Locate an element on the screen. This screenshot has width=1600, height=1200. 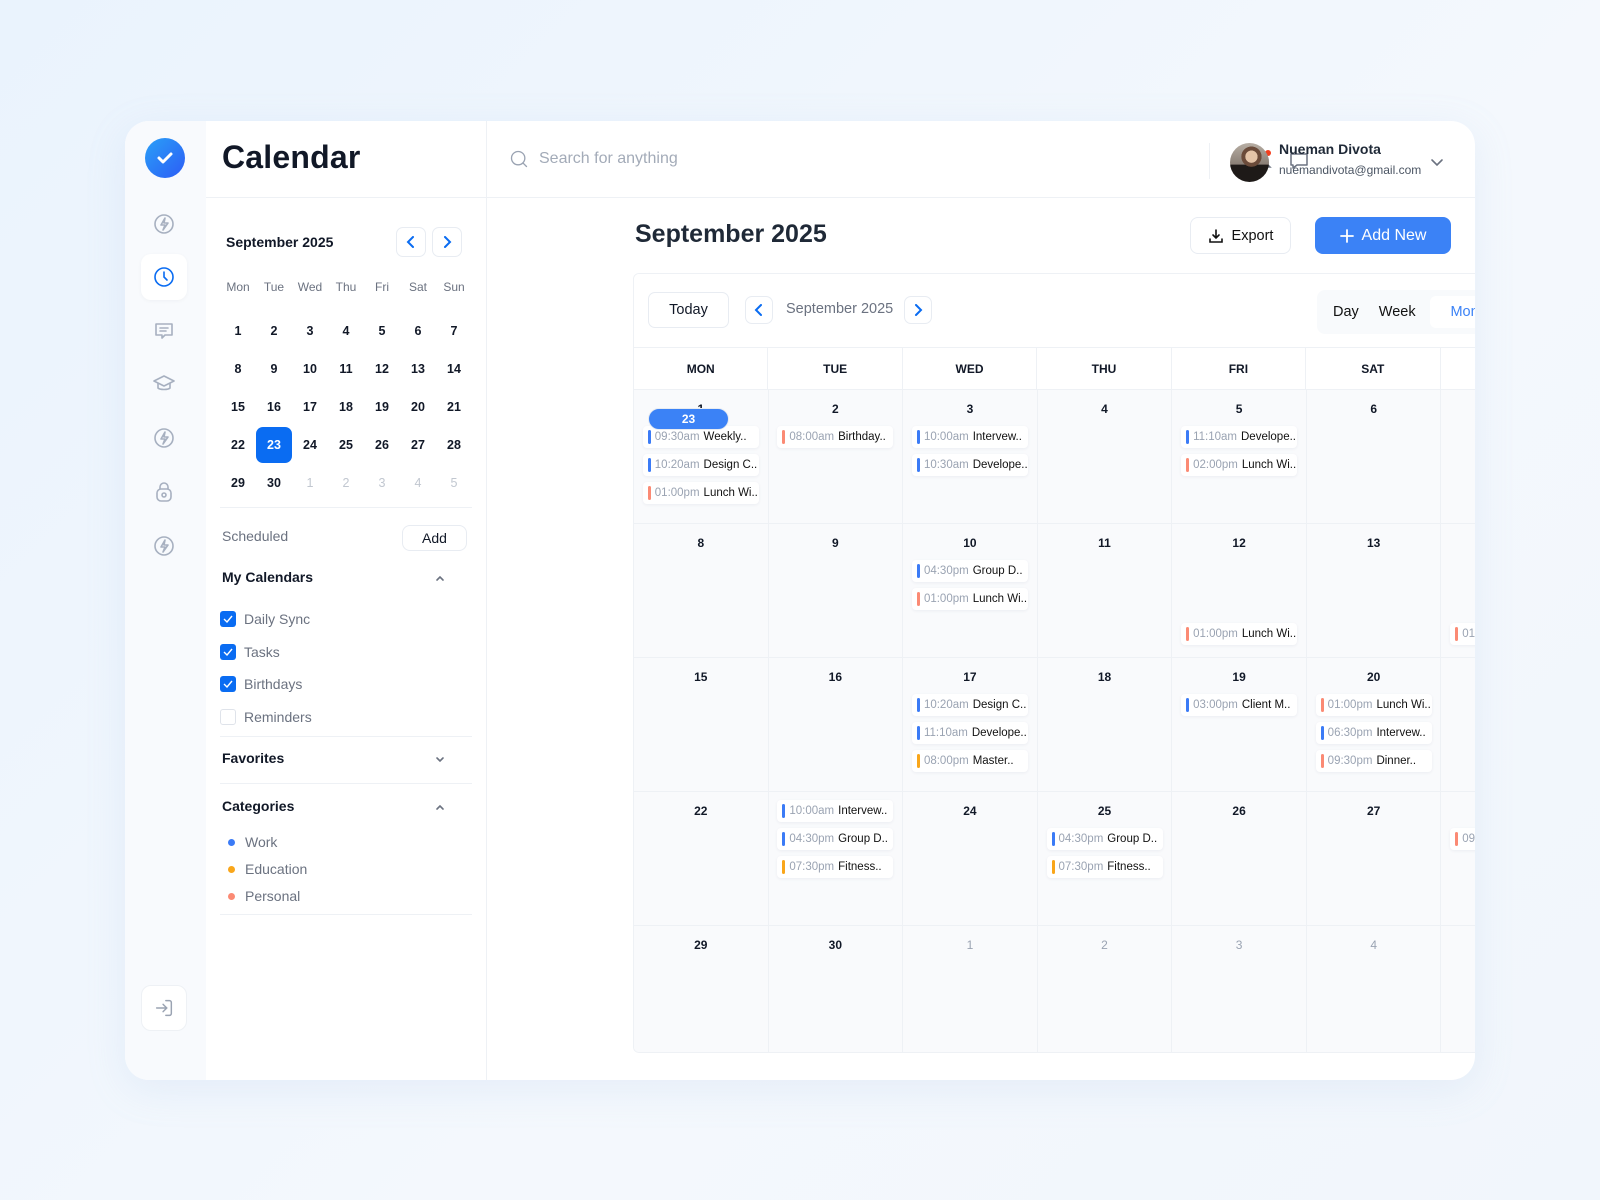
event-chip: 09:30am Weekly.. is located at coordinates (700, 437).